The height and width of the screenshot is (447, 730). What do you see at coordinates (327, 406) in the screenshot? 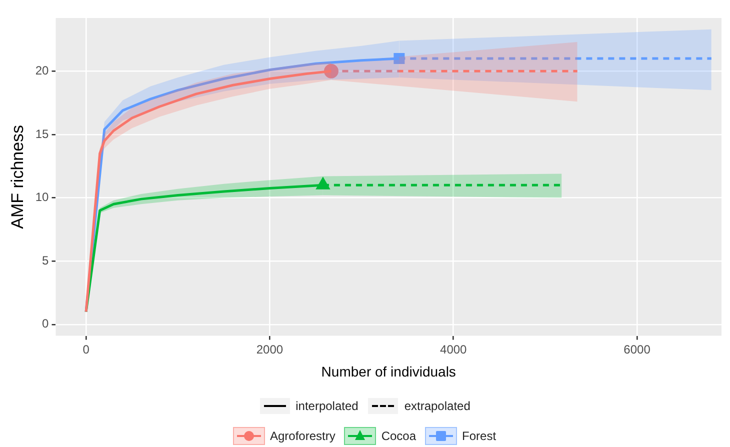
I see `text: interpolated` at bounding box center [327, 406].